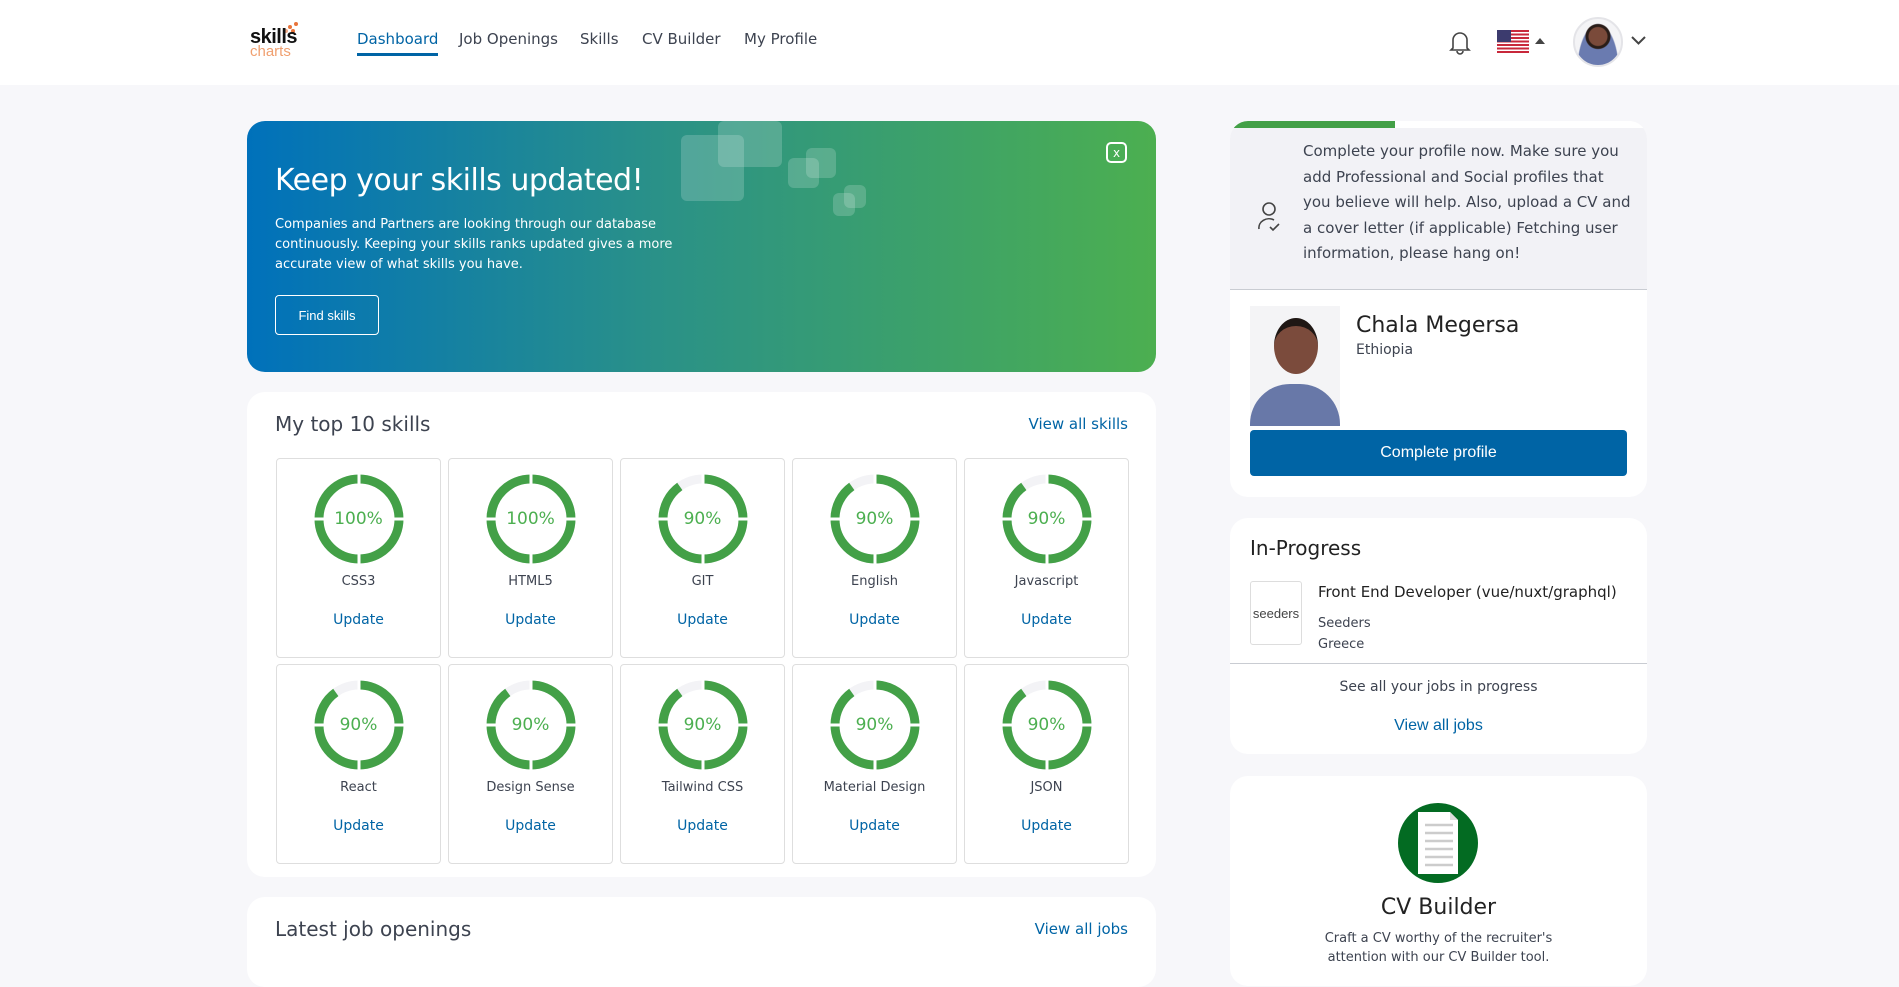  I want to click on profile-photo, so click(1295, 366).